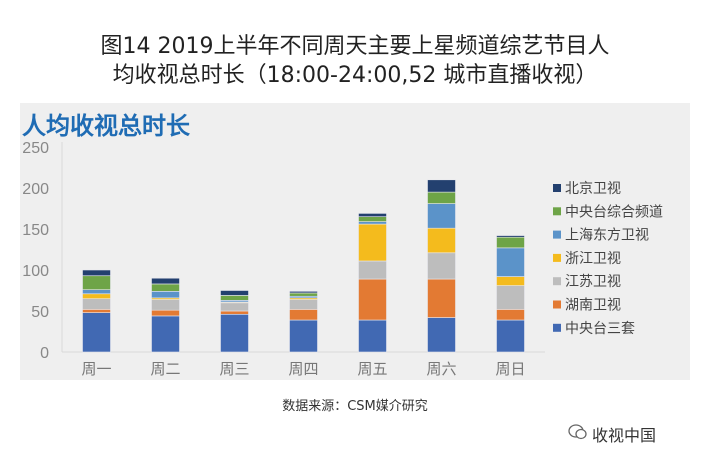  I want to click on y-tick-label: 250, so click(35, 148).